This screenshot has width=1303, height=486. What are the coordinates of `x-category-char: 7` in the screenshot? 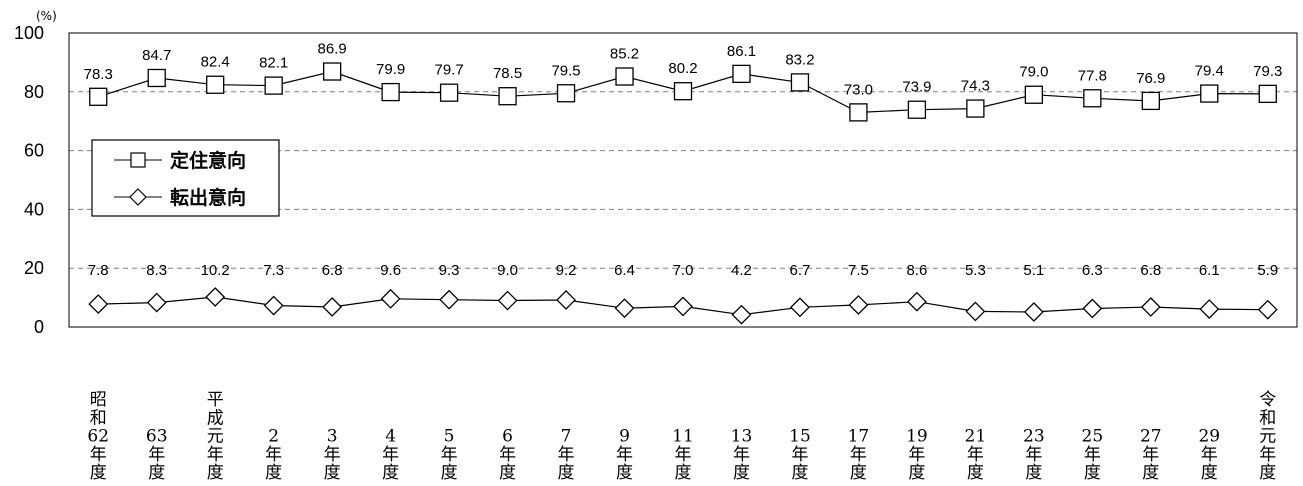 It's located at (566, 437).